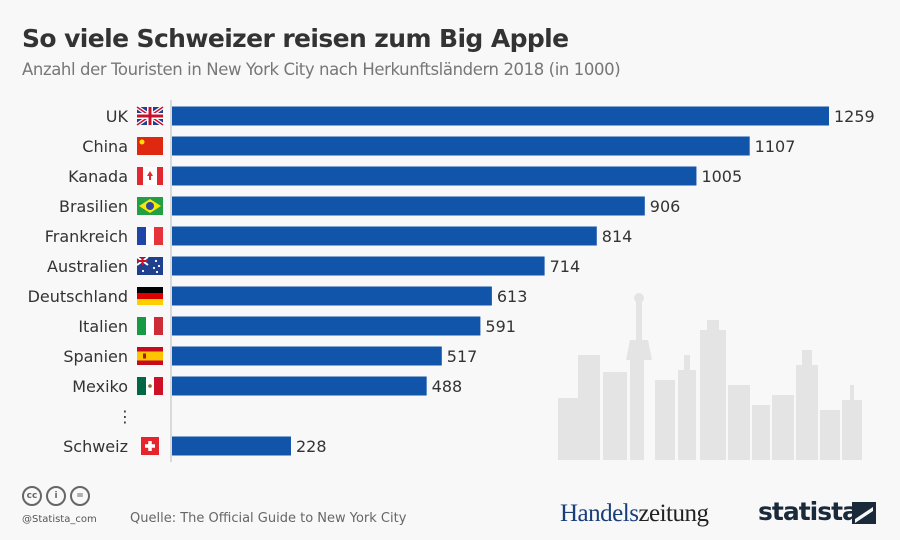 This screenshot has height=540, width=900. I want to click on statista-handle: @Statista_com, so click(59, 519).